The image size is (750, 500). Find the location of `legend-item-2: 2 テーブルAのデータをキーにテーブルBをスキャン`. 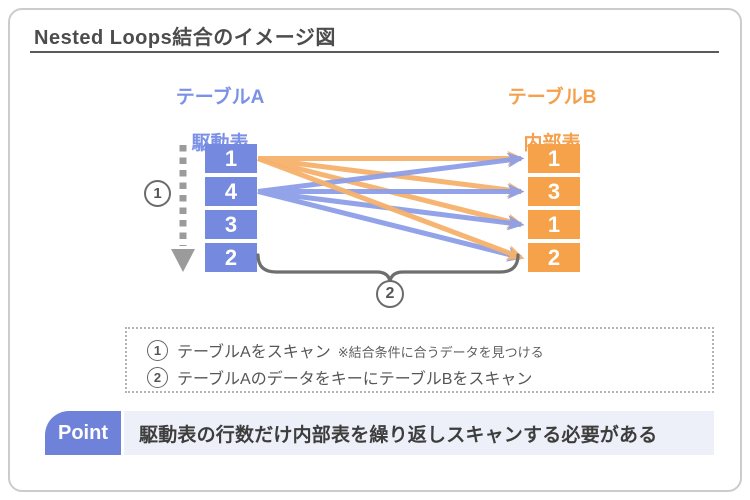

legend-item-2: 2 テーブルAのデータをキーにテーブルBをスキャン is located at coordinates (429, 377).